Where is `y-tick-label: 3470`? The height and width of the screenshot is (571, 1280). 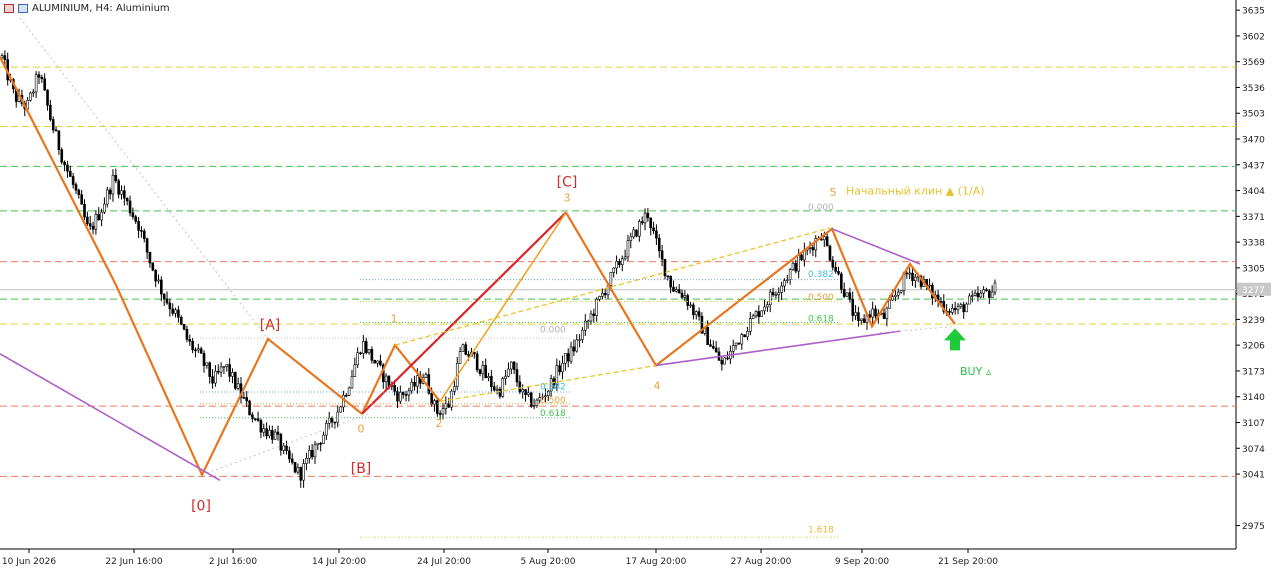 y-tick-label: 3470 is located at coordinates (1253, 141).